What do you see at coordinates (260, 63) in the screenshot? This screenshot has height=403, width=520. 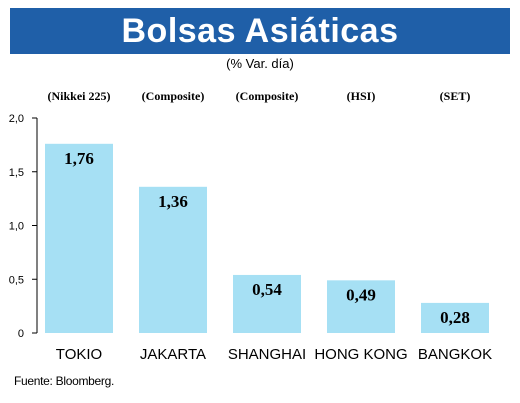 I see `chart-subtitle: (% Var. día)` at bounding box center [260, 63].